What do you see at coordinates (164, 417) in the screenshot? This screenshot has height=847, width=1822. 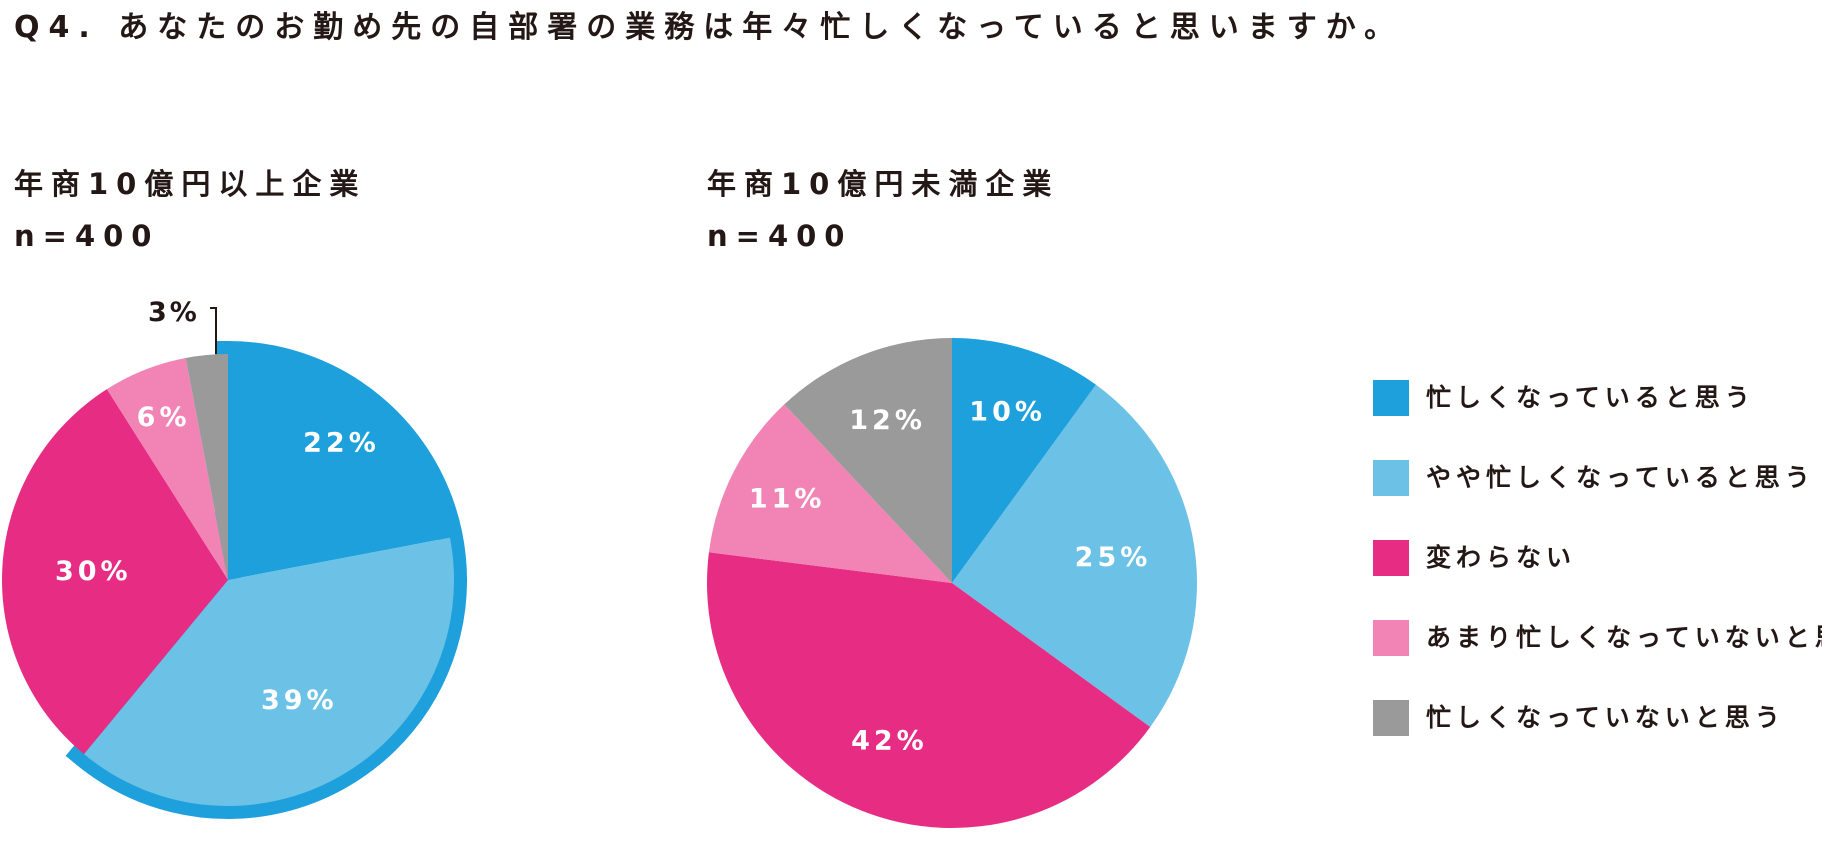 I see `left-pie-label-not-very-busy: 6%` at bounding box center [164, 417].